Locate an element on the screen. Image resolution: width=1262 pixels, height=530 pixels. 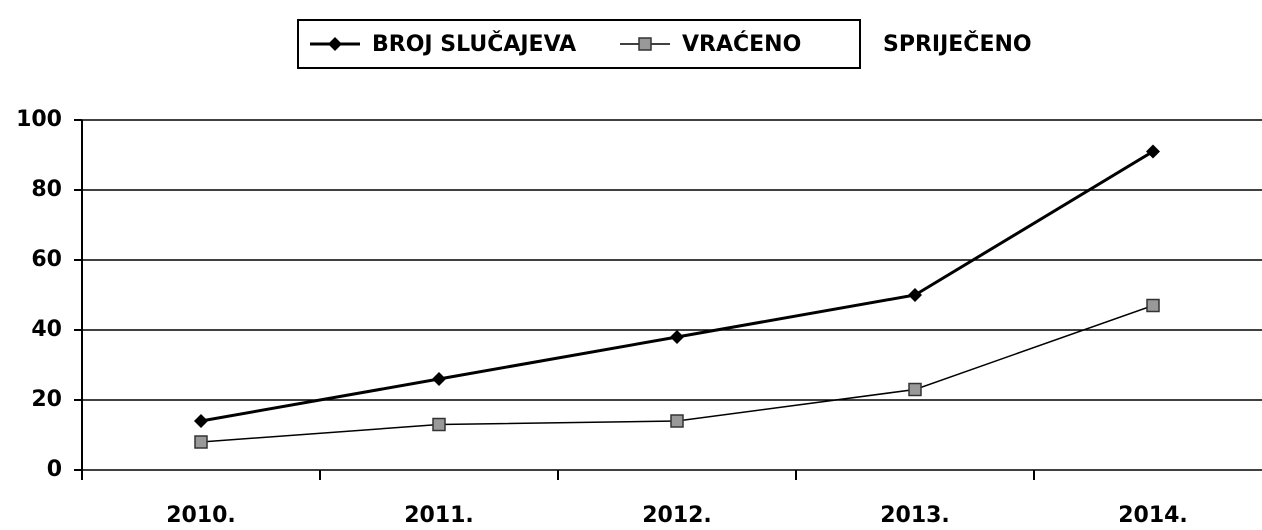
y-tick-label: 60 is located at coordinates (46, 259).